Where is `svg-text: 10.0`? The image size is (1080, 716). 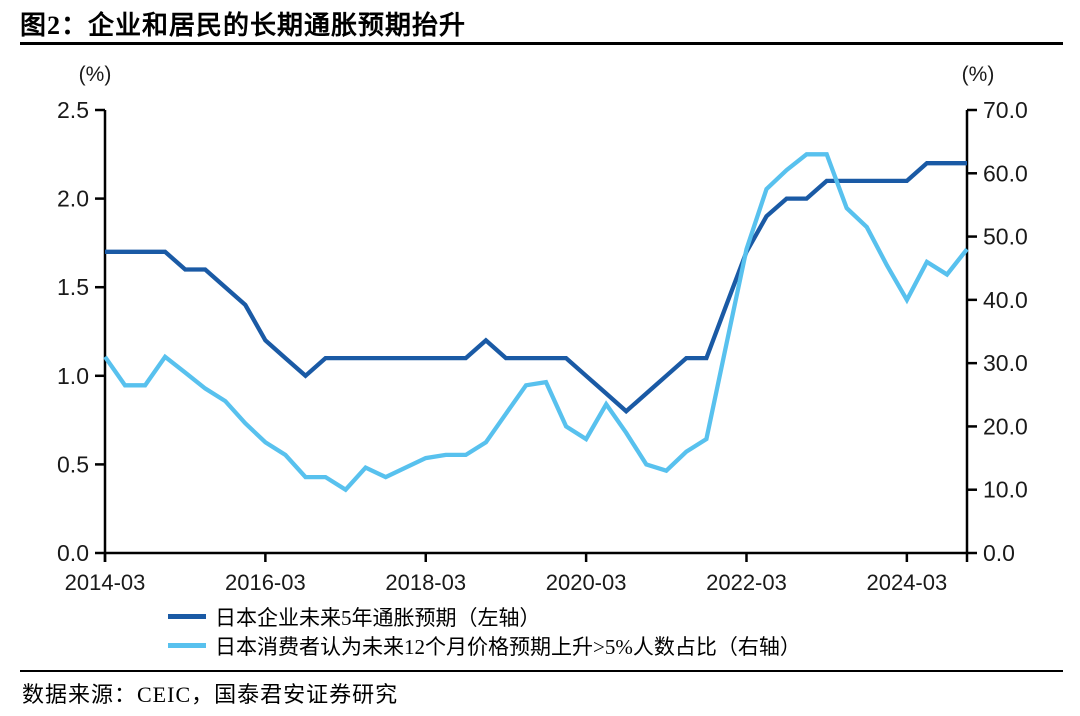
svg-text: 10.0 is located at coordinates (1005, 490).